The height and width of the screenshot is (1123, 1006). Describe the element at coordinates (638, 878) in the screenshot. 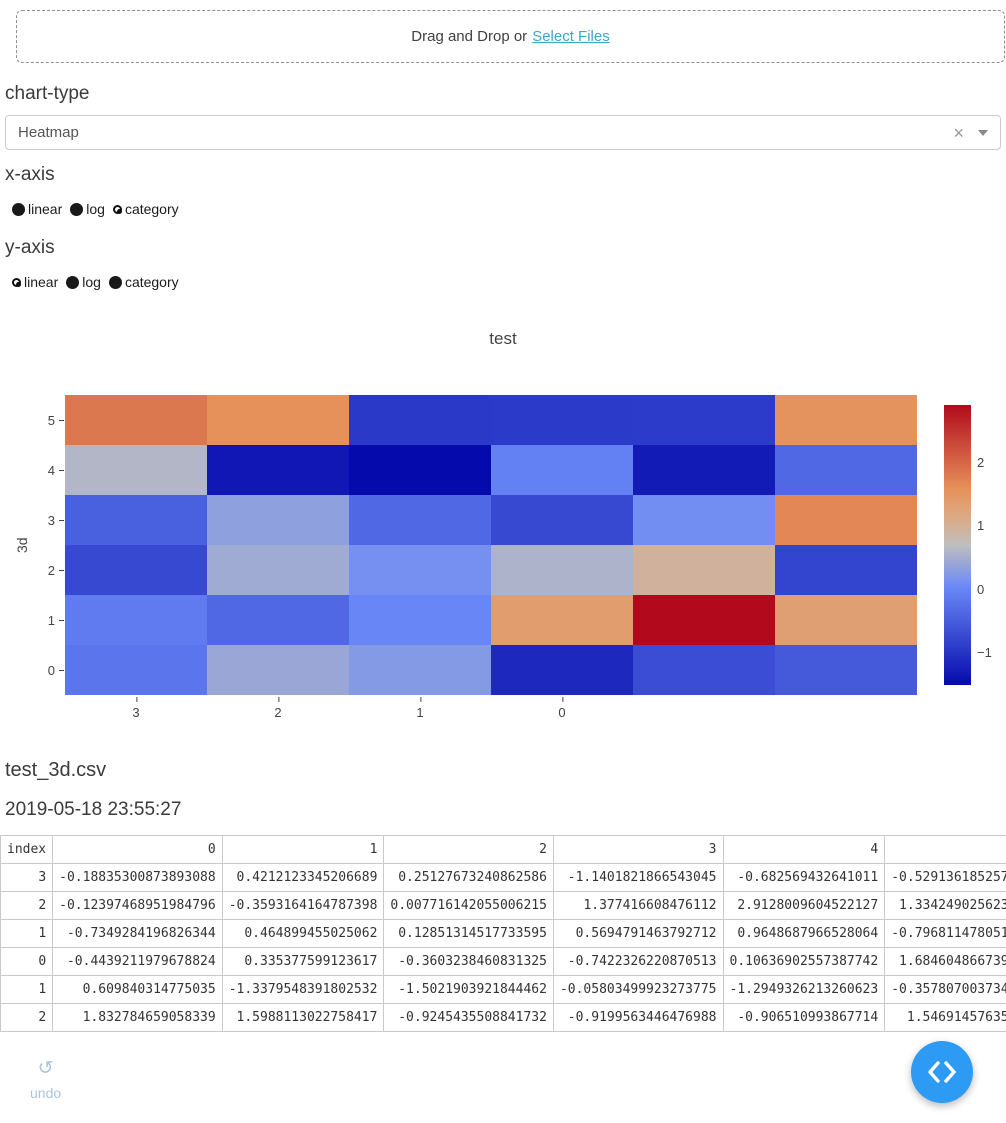

I see `table-cell: -1.1401821866543045` at that location.